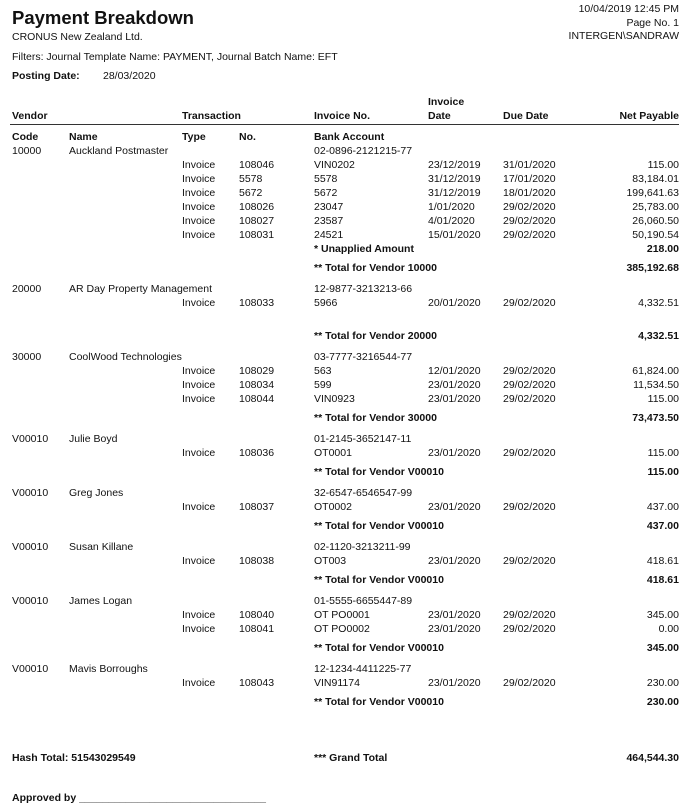 This screenshot has width=689, height=809. What do you see at coordinates (342, 116) in the screenshot?
I see `col-invoice-no: Invoice No.` at bounding box center [342, 116].